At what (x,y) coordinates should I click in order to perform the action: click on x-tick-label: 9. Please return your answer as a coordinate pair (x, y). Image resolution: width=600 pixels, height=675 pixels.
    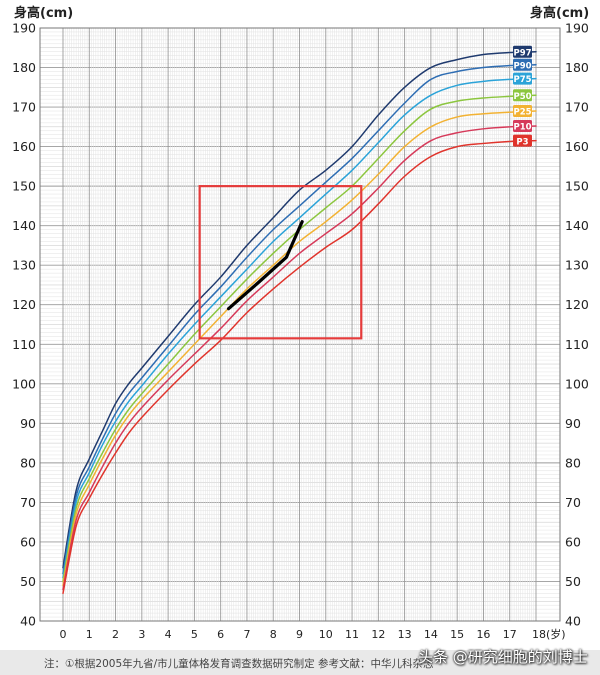
    Looking at the image, I should click on (299, 634).